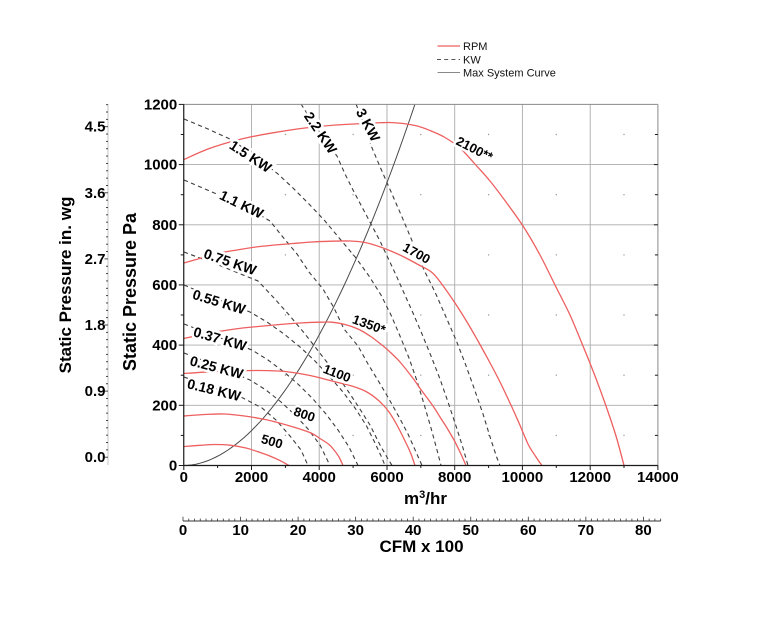 The height and width of the screenshot is (644, 768). I want to click on svg-text: CFM x 100, so click(421, 546).